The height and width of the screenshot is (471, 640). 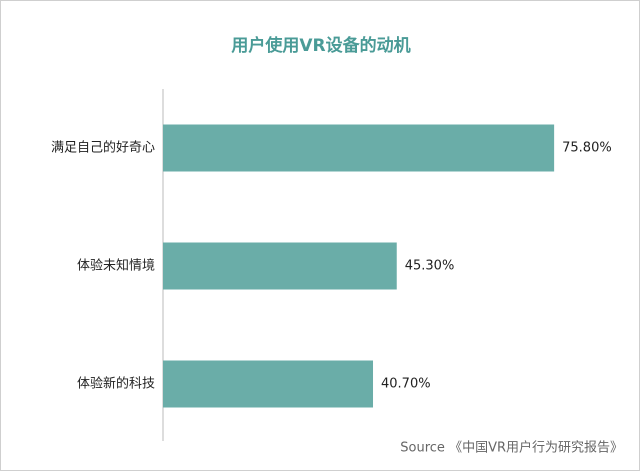 I want to click on data-label: 40.70%, so click(x=406, y=384).